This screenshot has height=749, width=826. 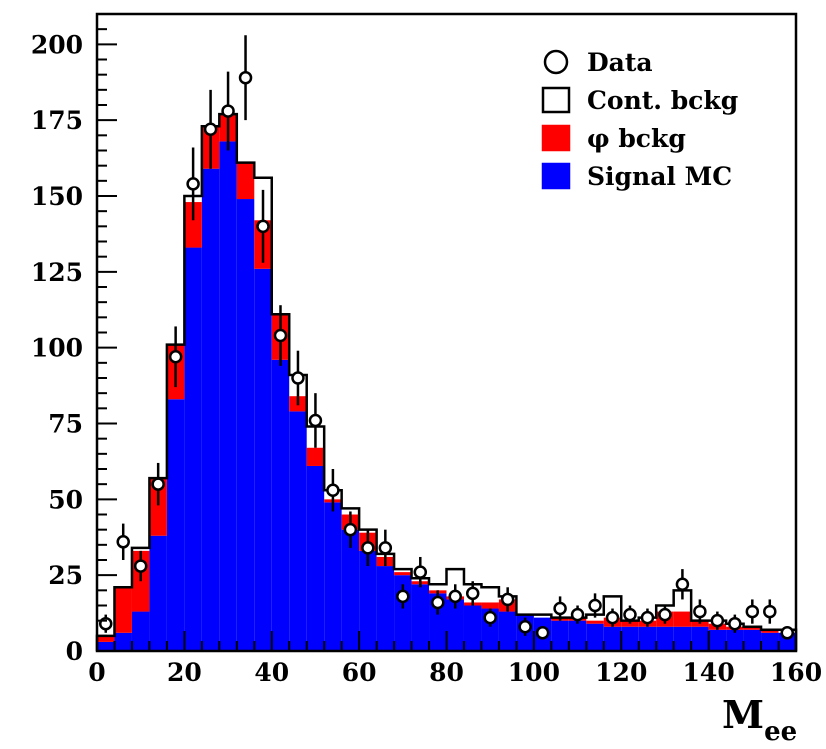 What do you see at coordinates (636, 138) in the screenshot?
I see `legend-label-bckg: φ bckg` at bounding box center [636, 138].